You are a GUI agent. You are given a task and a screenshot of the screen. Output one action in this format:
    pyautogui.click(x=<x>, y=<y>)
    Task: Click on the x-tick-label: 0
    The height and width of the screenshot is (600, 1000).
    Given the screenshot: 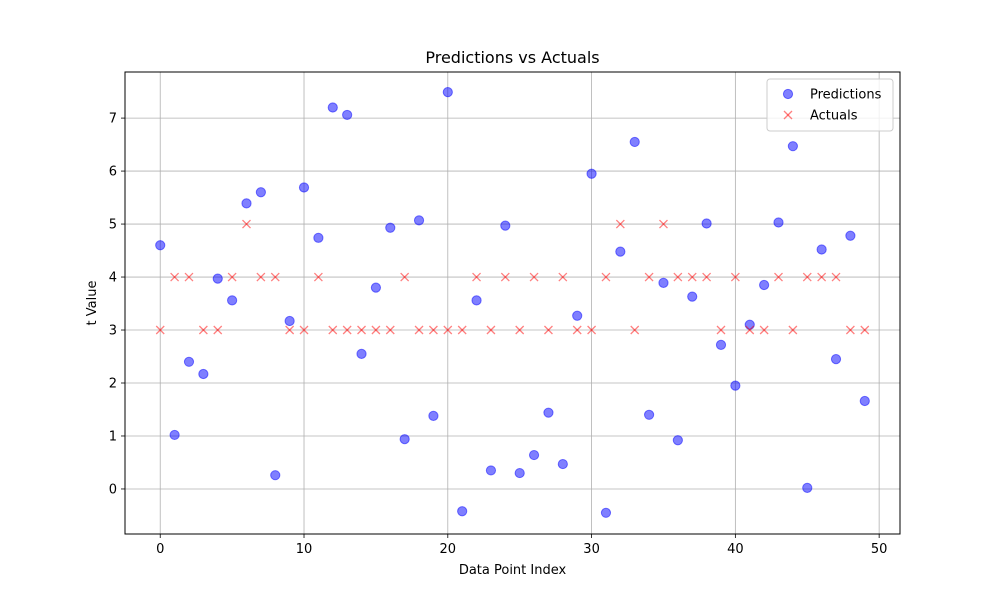 What is the action you would take?
    pyautogui.click(x=160, y=549)
    